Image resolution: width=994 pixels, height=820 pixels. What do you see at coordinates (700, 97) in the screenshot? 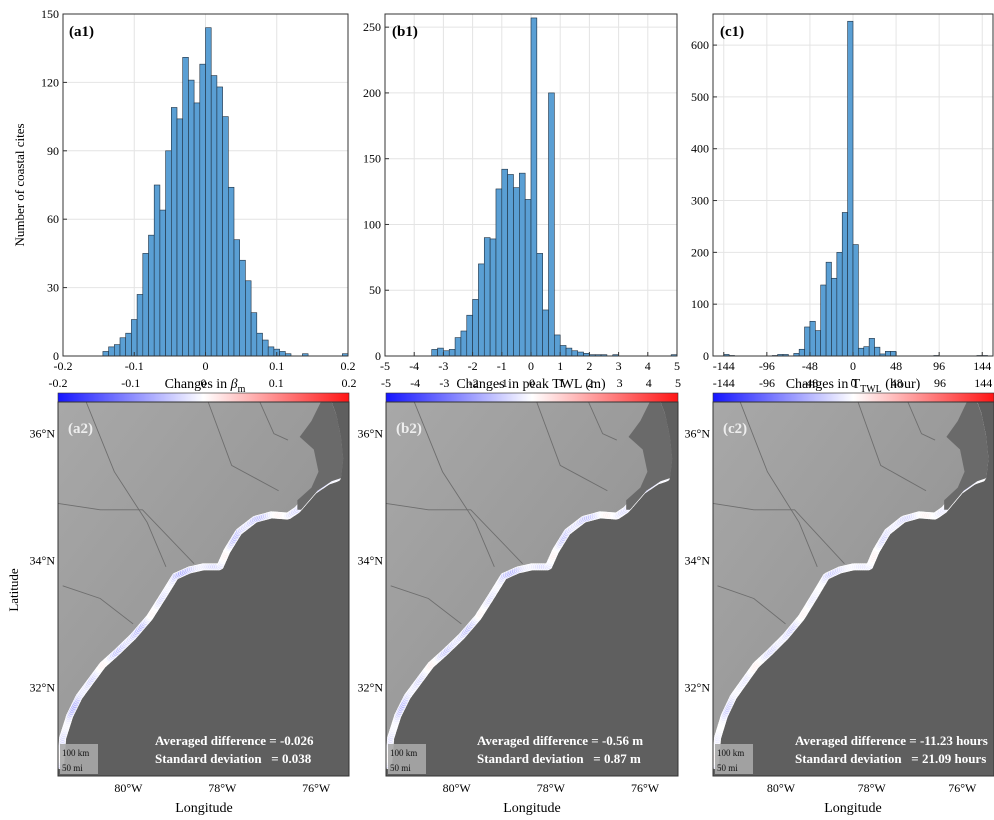
I see `y-tick-label: 500` at bounding box center [700, 97].